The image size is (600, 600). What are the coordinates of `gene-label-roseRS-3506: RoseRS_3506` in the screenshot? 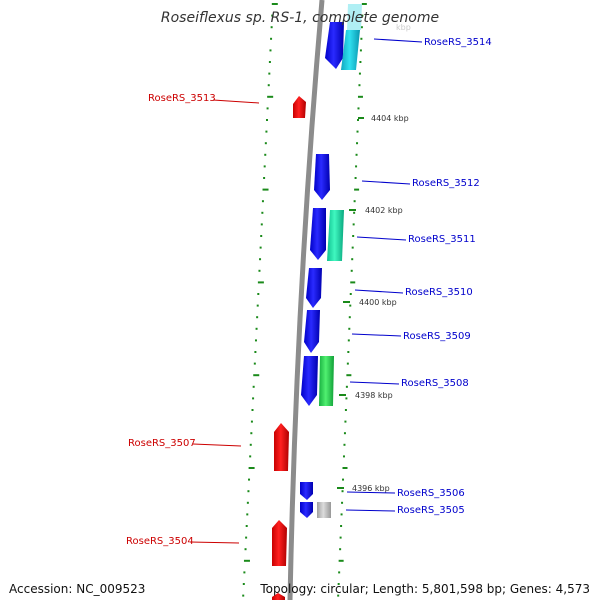 It's located at (431, 493).